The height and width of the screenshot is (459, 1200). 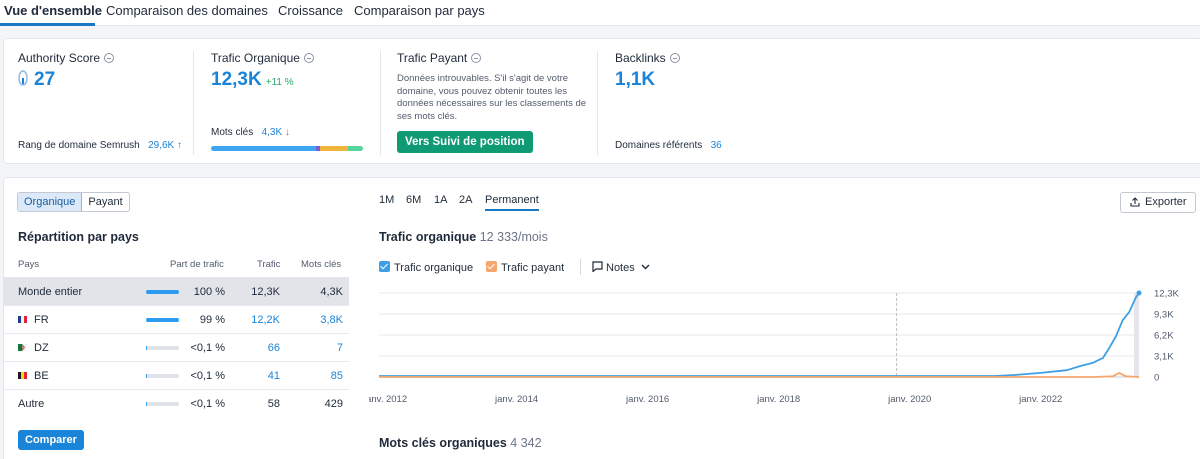 What do you see at coordinates (526, 443) in the screenshot?
I see `organic-keywords-count: 4 342` at bounding box center [526, 443].